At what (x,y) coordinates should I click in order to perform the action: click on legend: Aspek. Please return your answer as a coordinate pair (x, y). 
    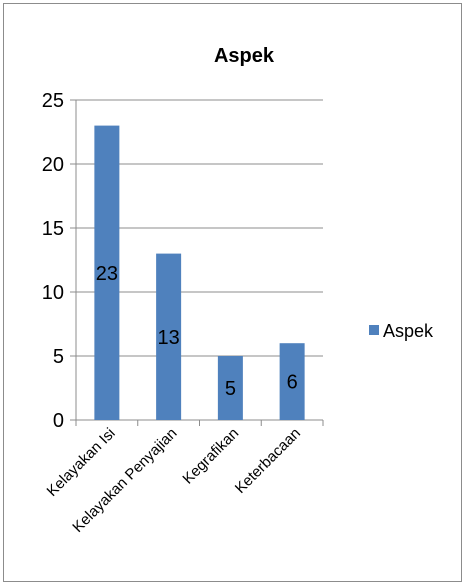
    Looking at the image, I should click on (401, 331).